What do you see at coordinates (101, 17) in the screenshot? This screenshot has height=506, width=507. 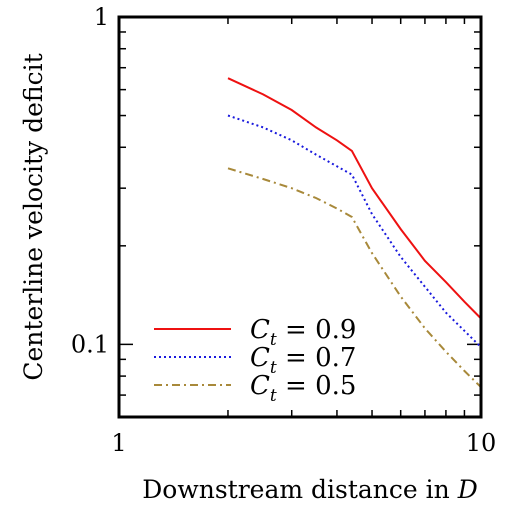 I see `y-tick-label: 1` at bounding box center [101, 17].